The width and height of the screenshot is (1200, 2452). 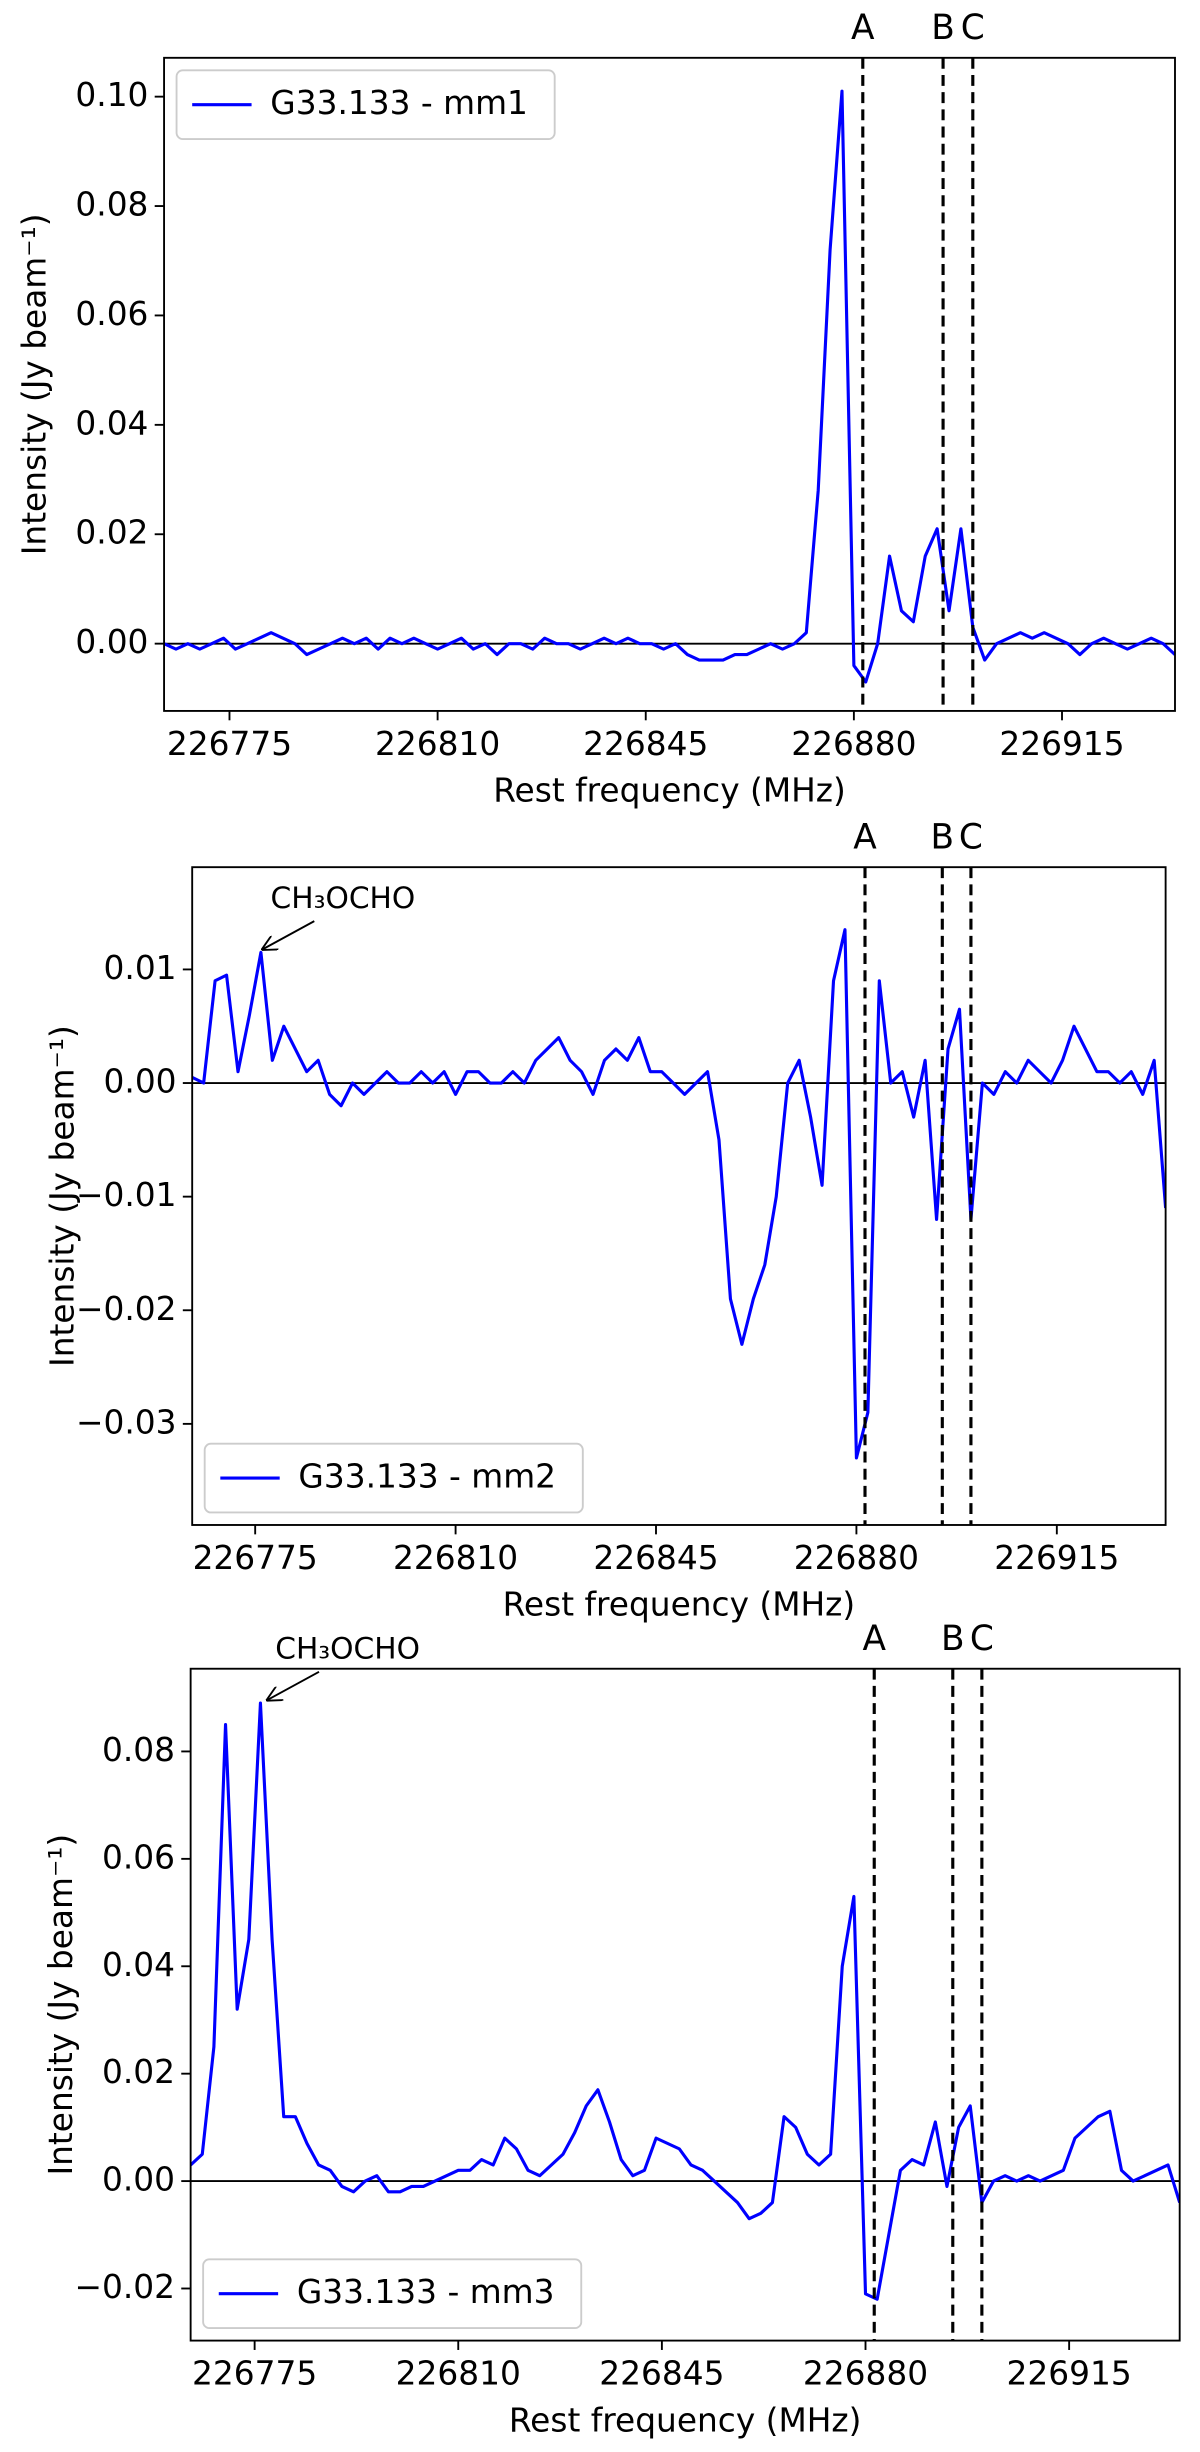 I want to click on y-tick-label: −0.03, so click(x=126, y=1422).